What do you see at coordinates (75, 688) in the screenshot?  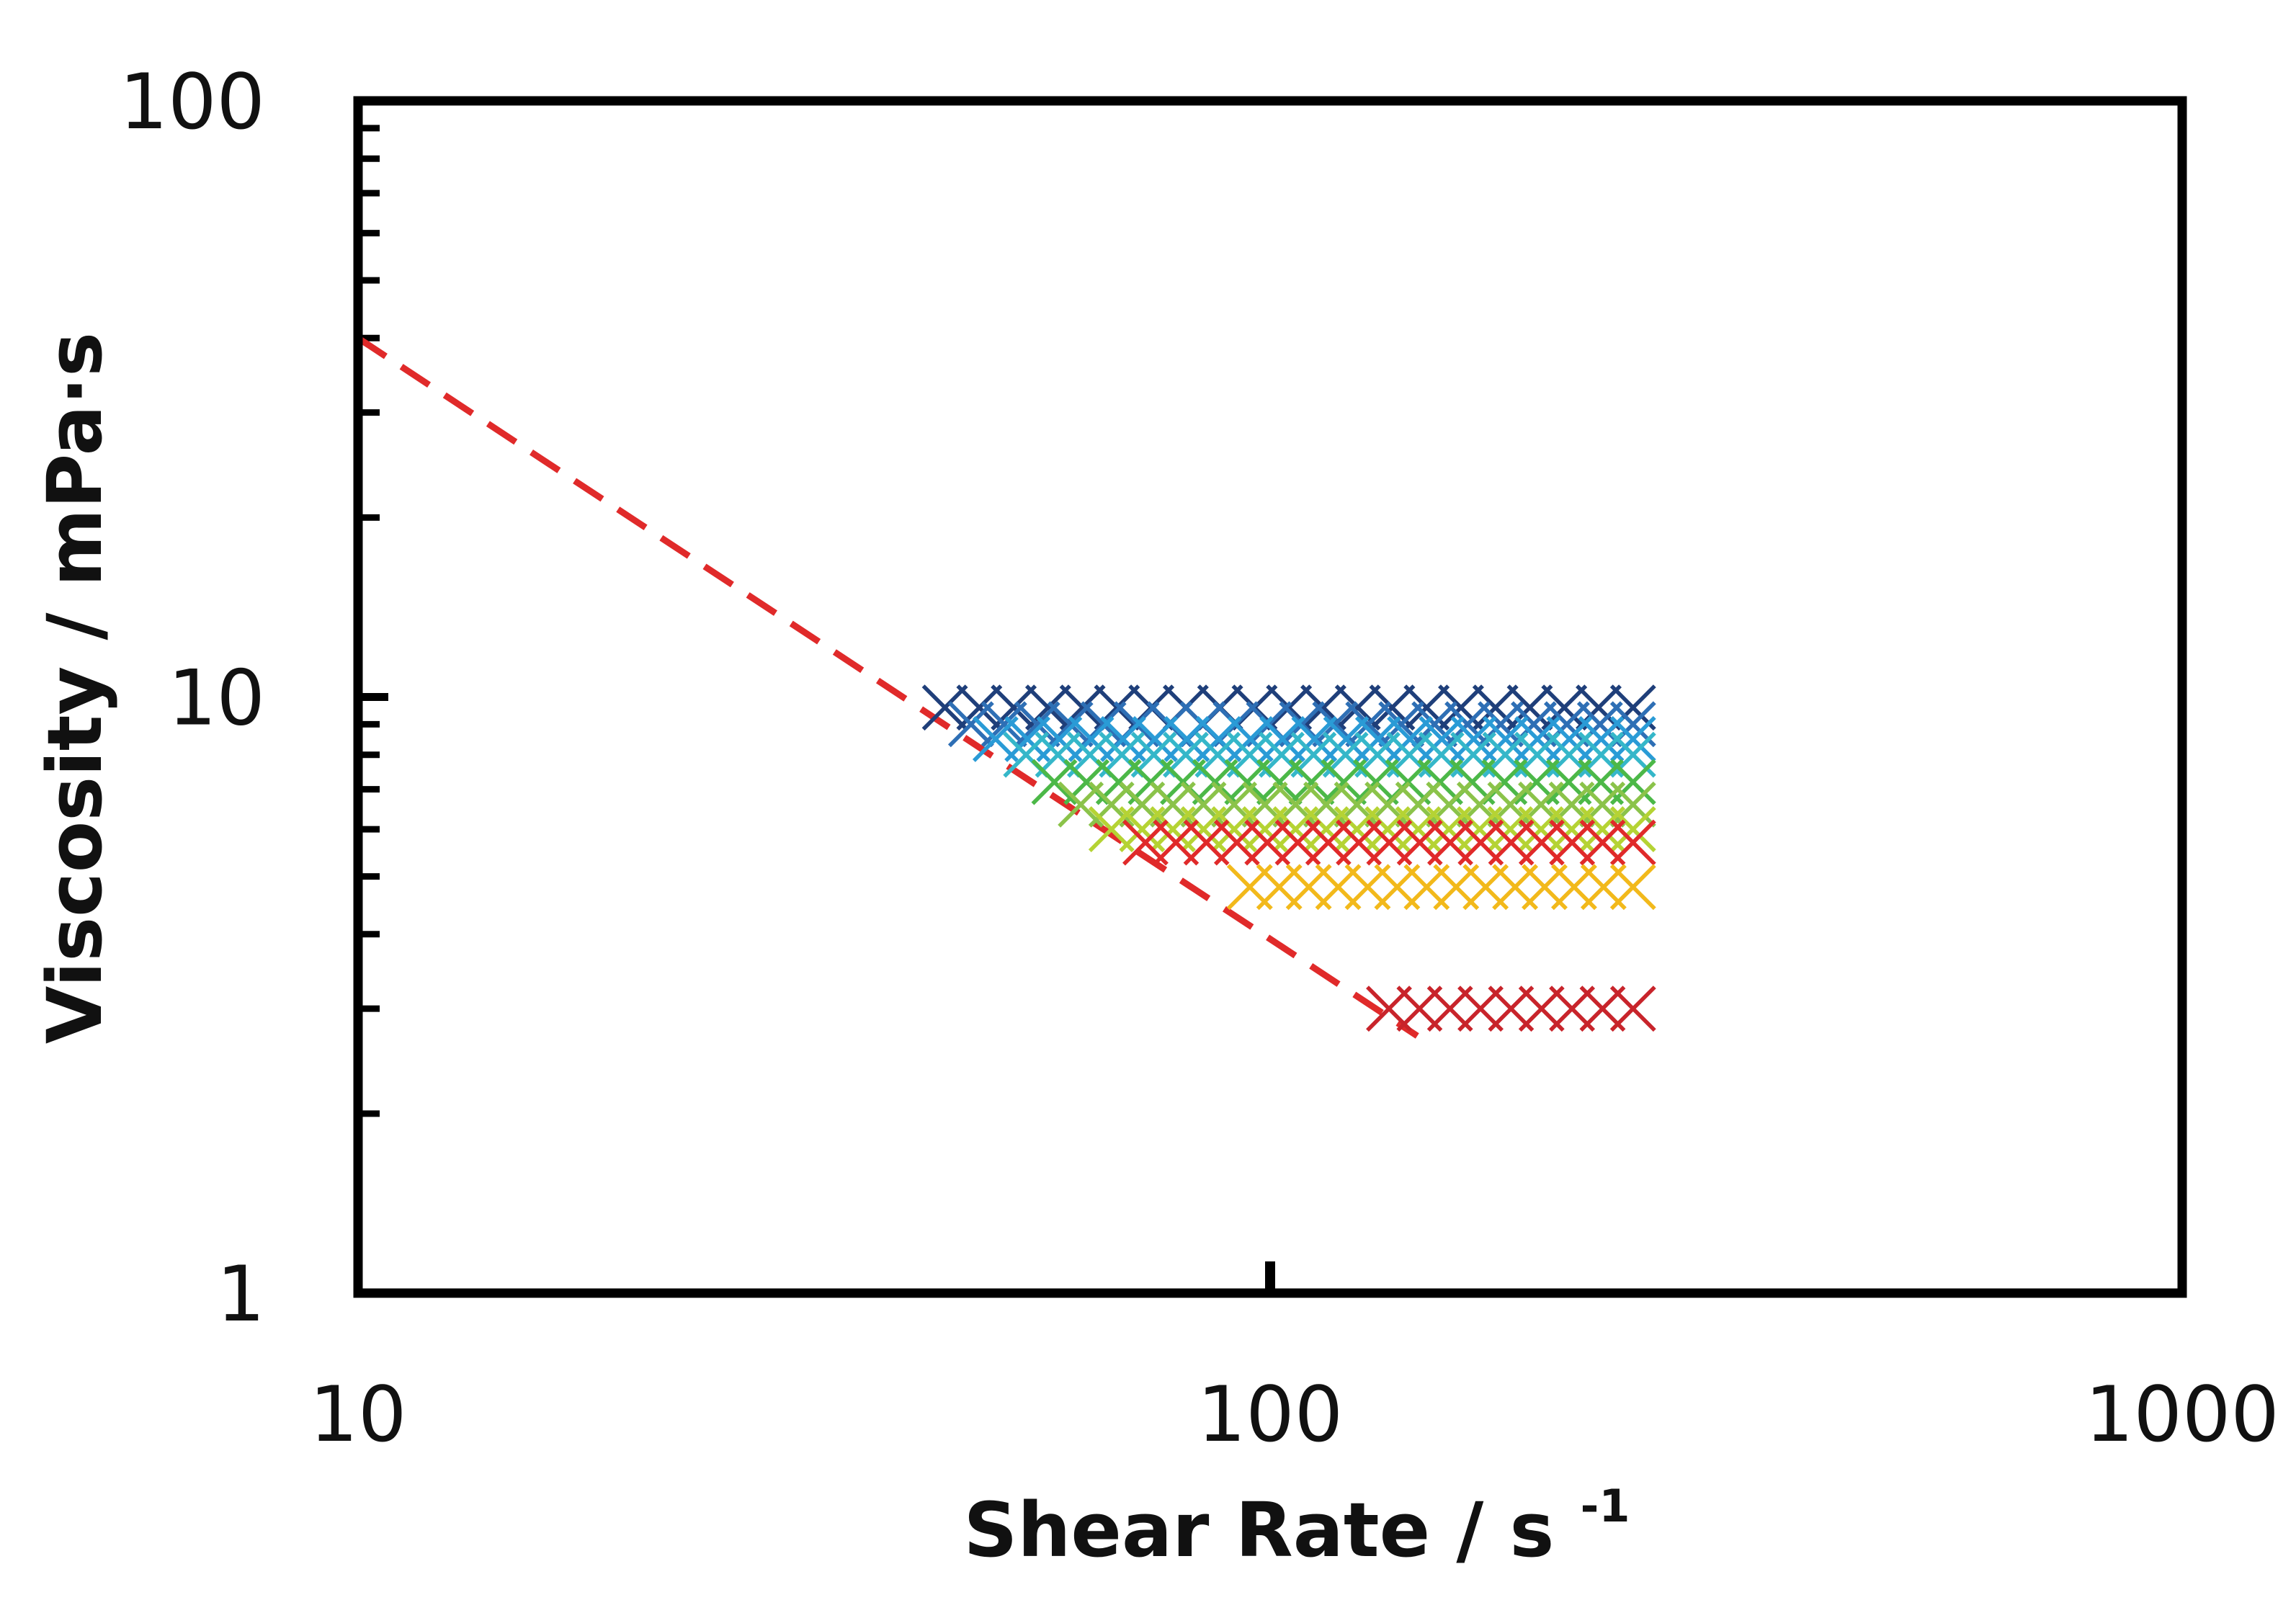 I see `y-axis-label: Viscosity / mPa·s` at bounding box center [75, 688].